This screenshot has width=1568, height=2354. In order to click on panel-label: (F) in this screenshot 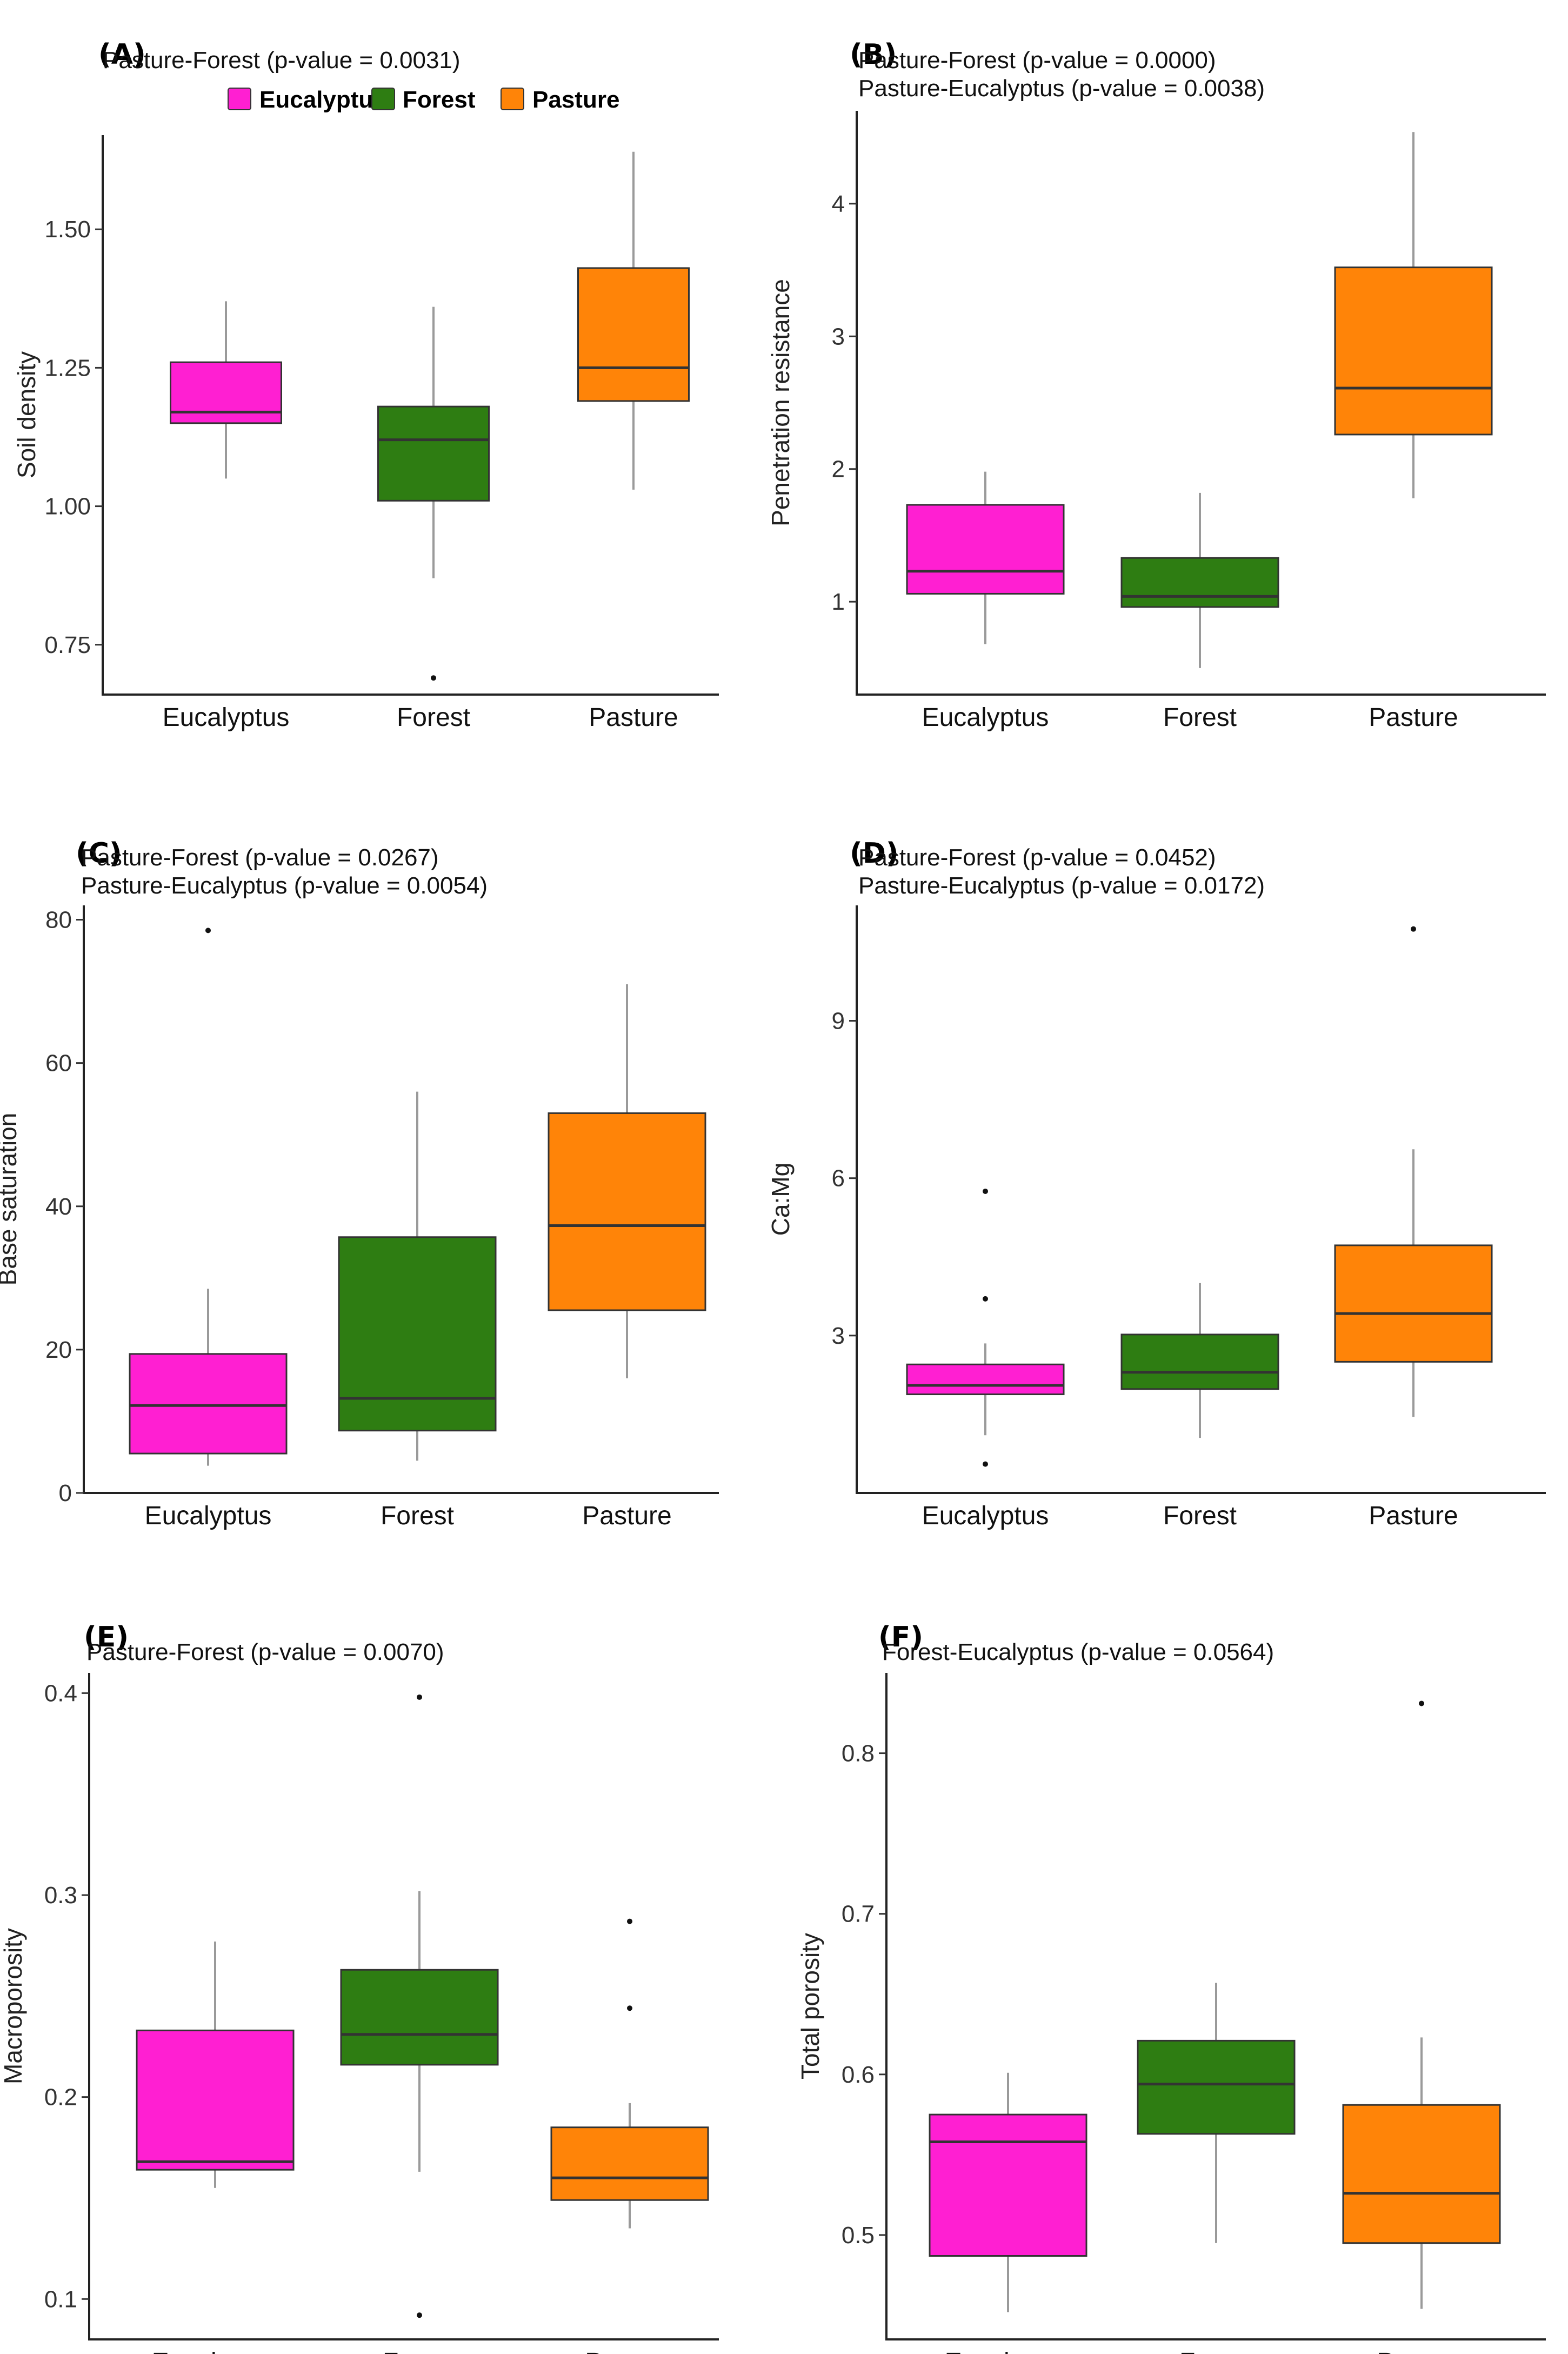, I will do `click(900, 1637)`.